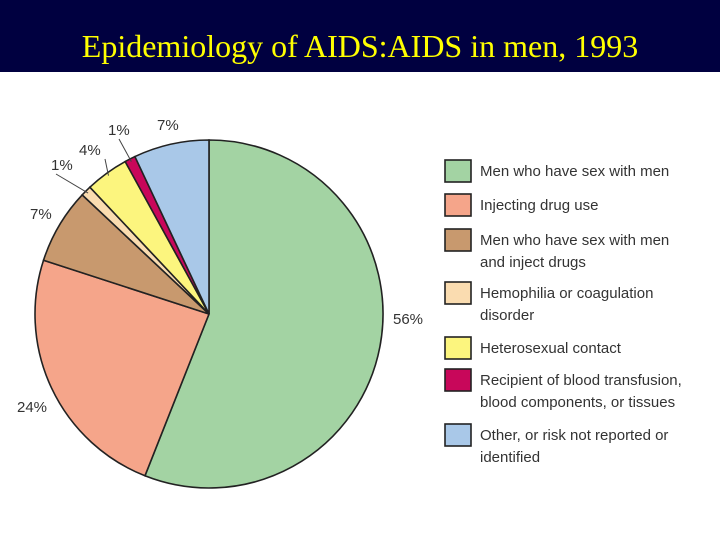 Image resolution: width=720 pixels, height=540 pixels. Describe the element at coordinates (510, 457) in the screenshot. I see `legend-label-other: identified` at that location.